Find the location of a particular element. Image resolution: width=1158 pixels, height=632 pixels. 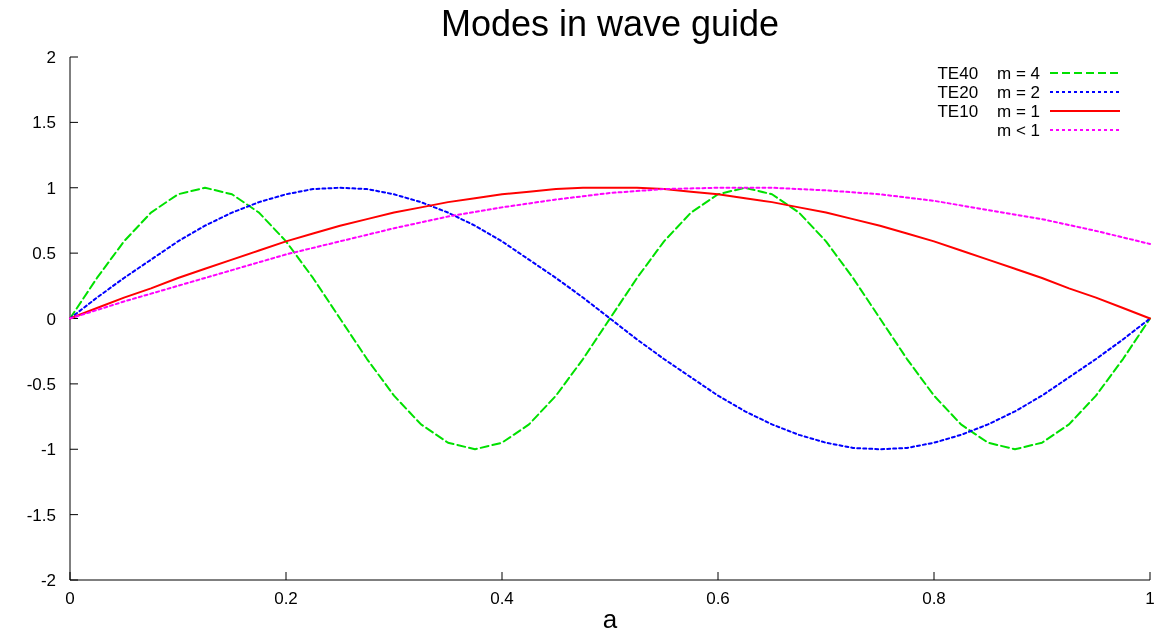

y-tick-label: -1.5 is located at coordinates (41, 515).